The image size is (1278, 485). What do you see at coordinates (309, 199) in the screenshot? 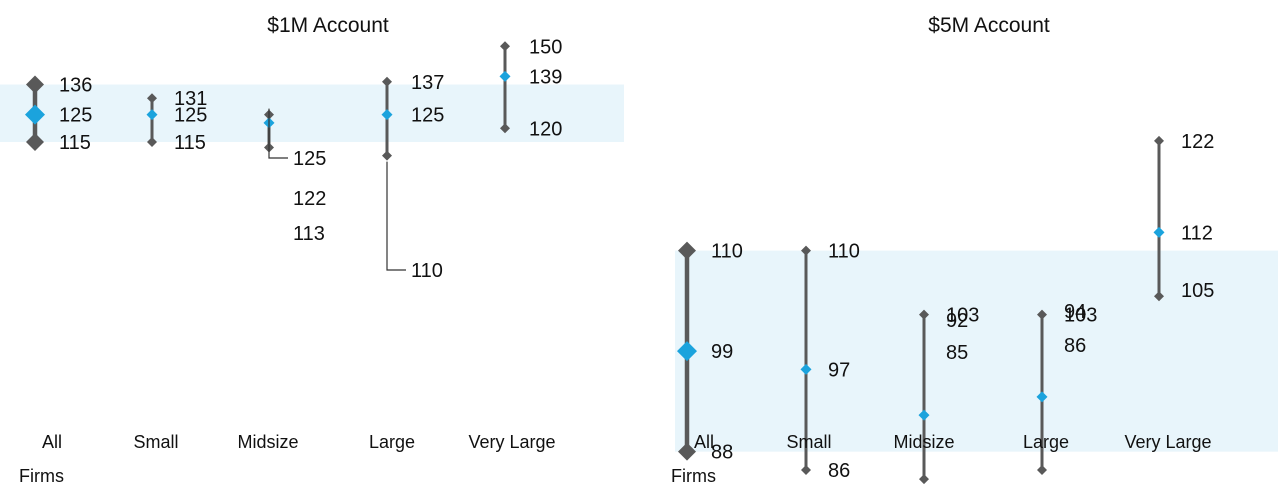
I see `median-value-label: 122` at bounding box center [309, 199].